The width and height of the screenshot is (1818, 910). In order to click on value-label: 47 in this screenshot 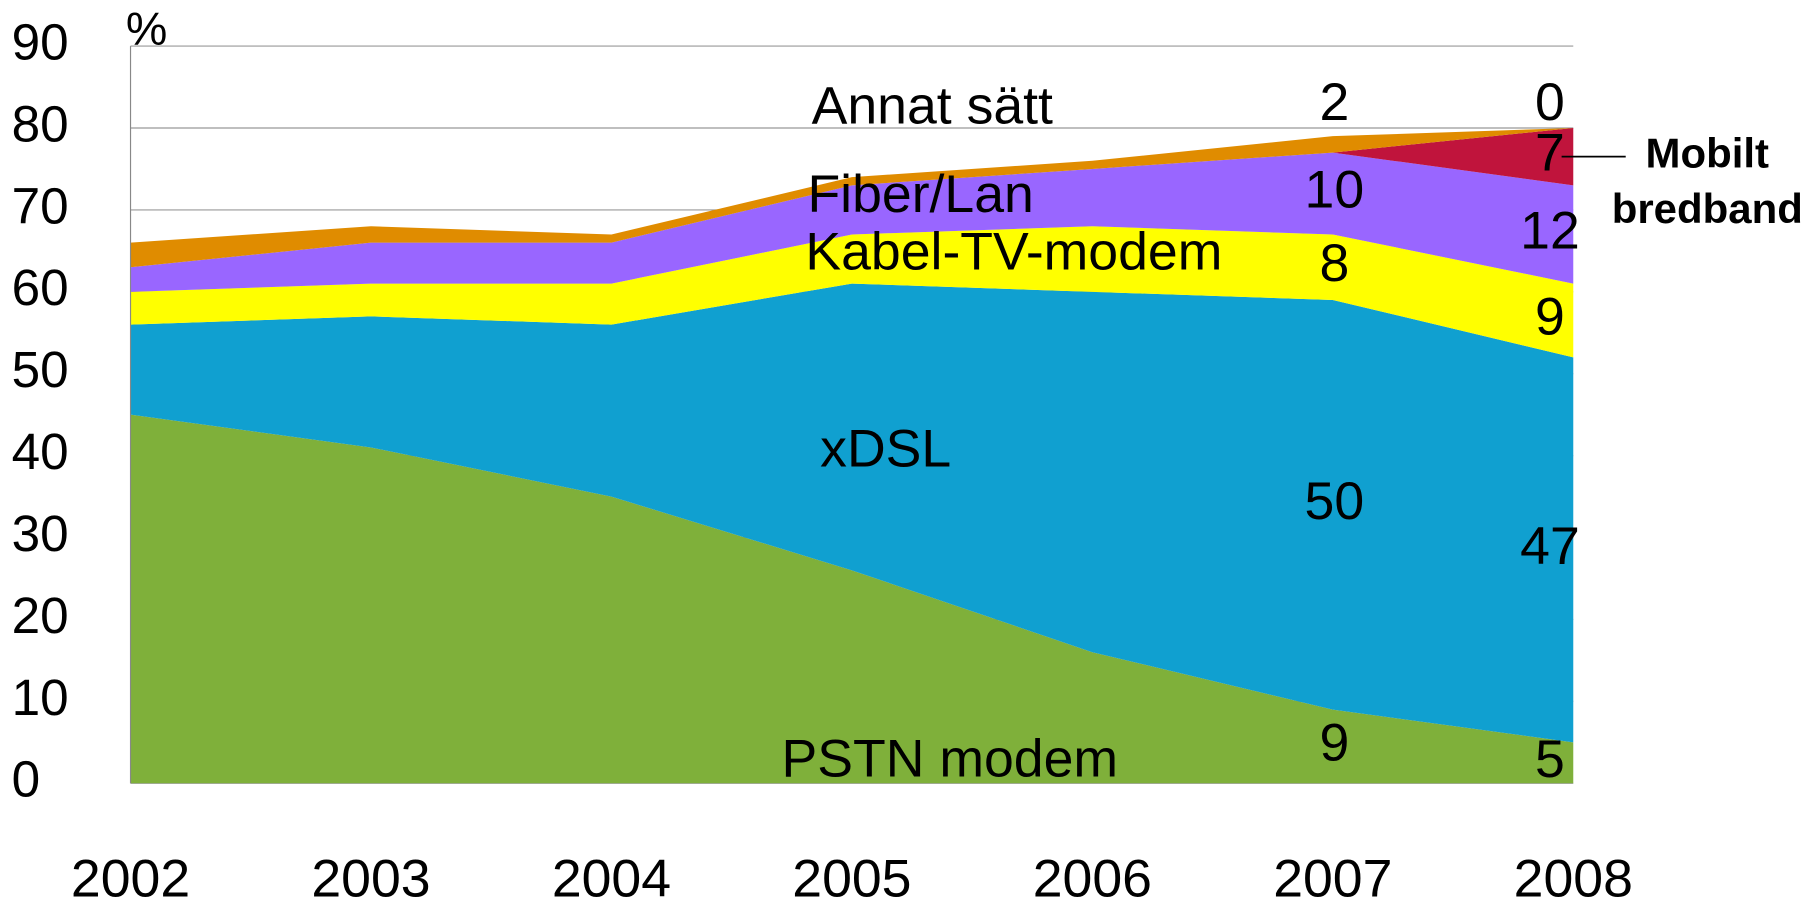, I will do `click(1550, 546)`.